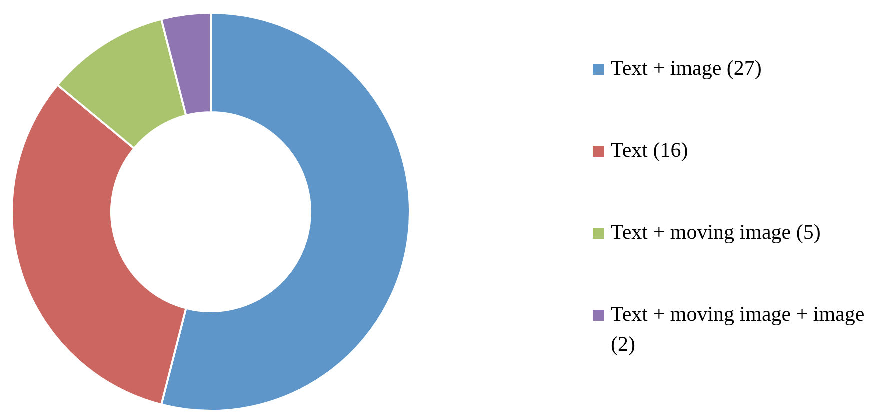 This screenshot has height=412, width=889. I want to click on legend-label: Text (16), so click(649, 150).